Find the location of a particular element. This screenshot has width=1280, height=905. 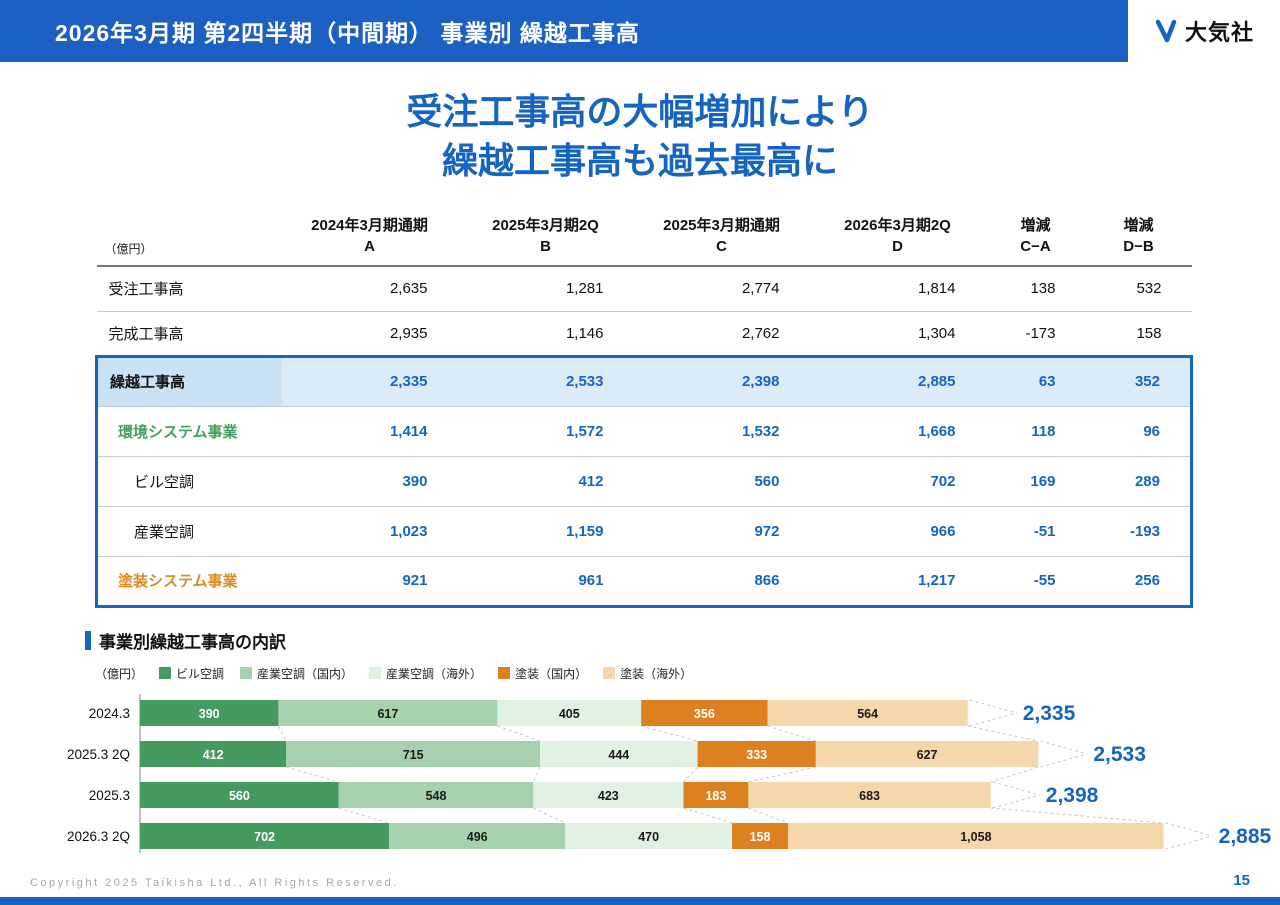

cell-value: 560 is located at coordinates (721, 481).